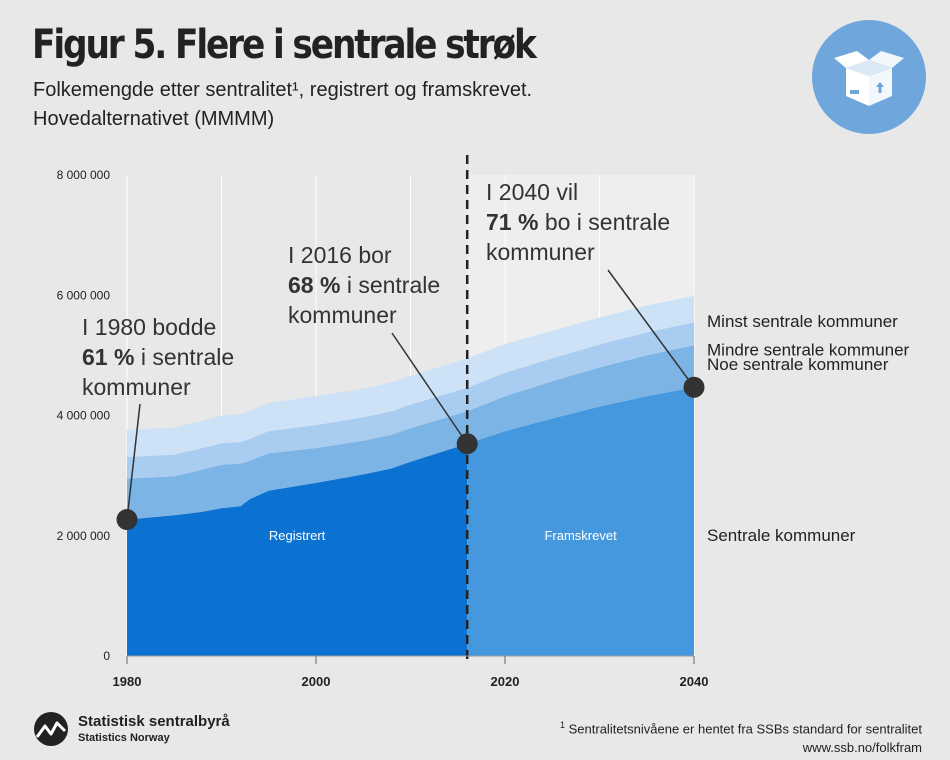  What do you see at coordinates (154, 119) in the screenshot?
I see `subtitle-line-2: Hovedalternativet (MMMM)` at bounding box center [154, 119].